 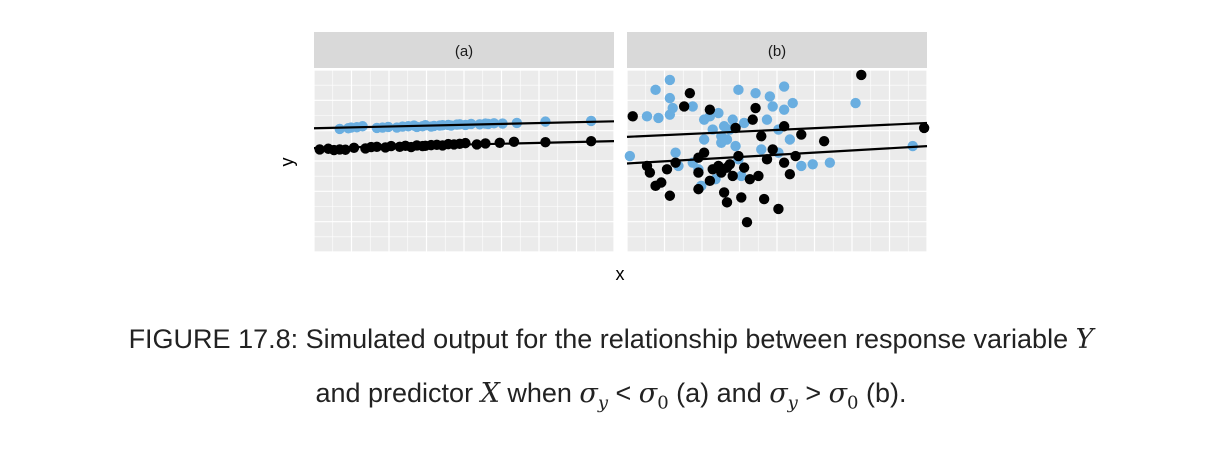 What do you see at coordinates (777, 142) in the screenshot?
I see `panel-b: (b)` at bounding box center [777, 142].